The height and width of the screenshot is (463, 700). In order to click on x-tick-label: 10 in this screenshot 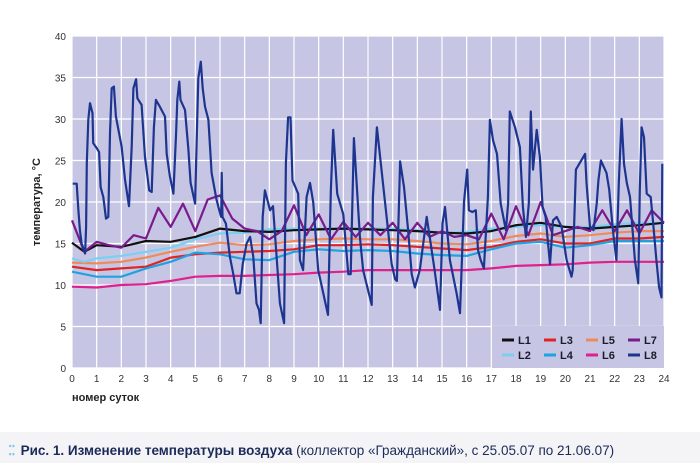, I will do `click(319, 379)`.